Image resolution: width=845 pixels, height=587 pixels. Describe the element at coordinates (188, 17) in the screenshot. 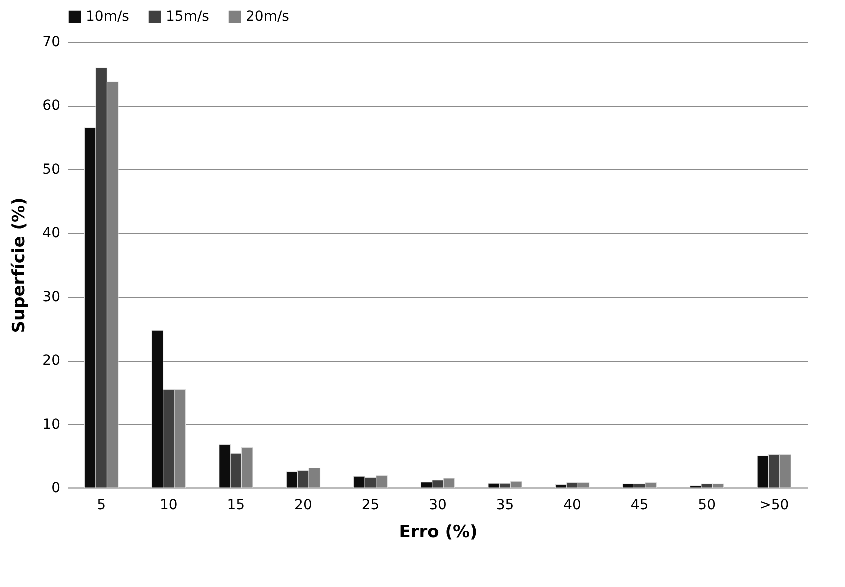

I see `legend-label: 15m/s` at that location.